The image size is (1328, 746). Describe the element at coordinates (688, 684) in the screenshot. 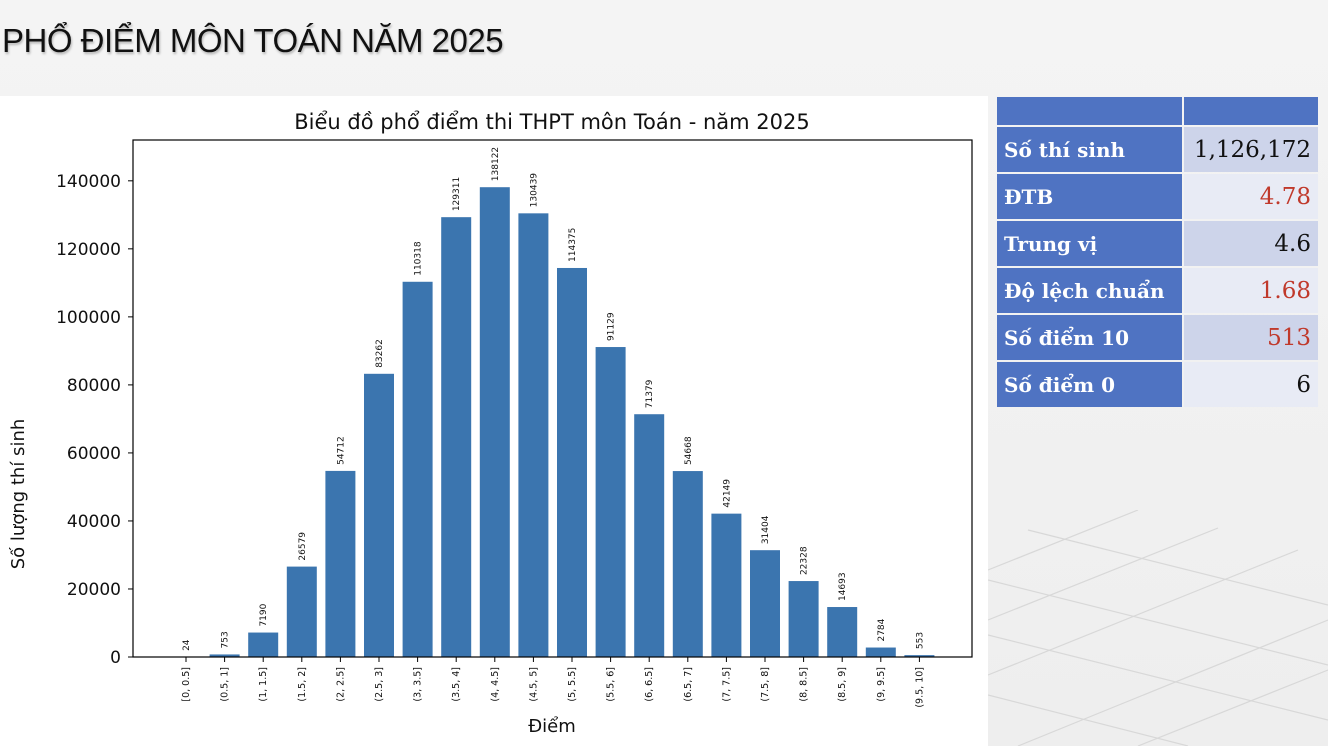

I see `x-tick-label: (6.5, 7]` at that location.